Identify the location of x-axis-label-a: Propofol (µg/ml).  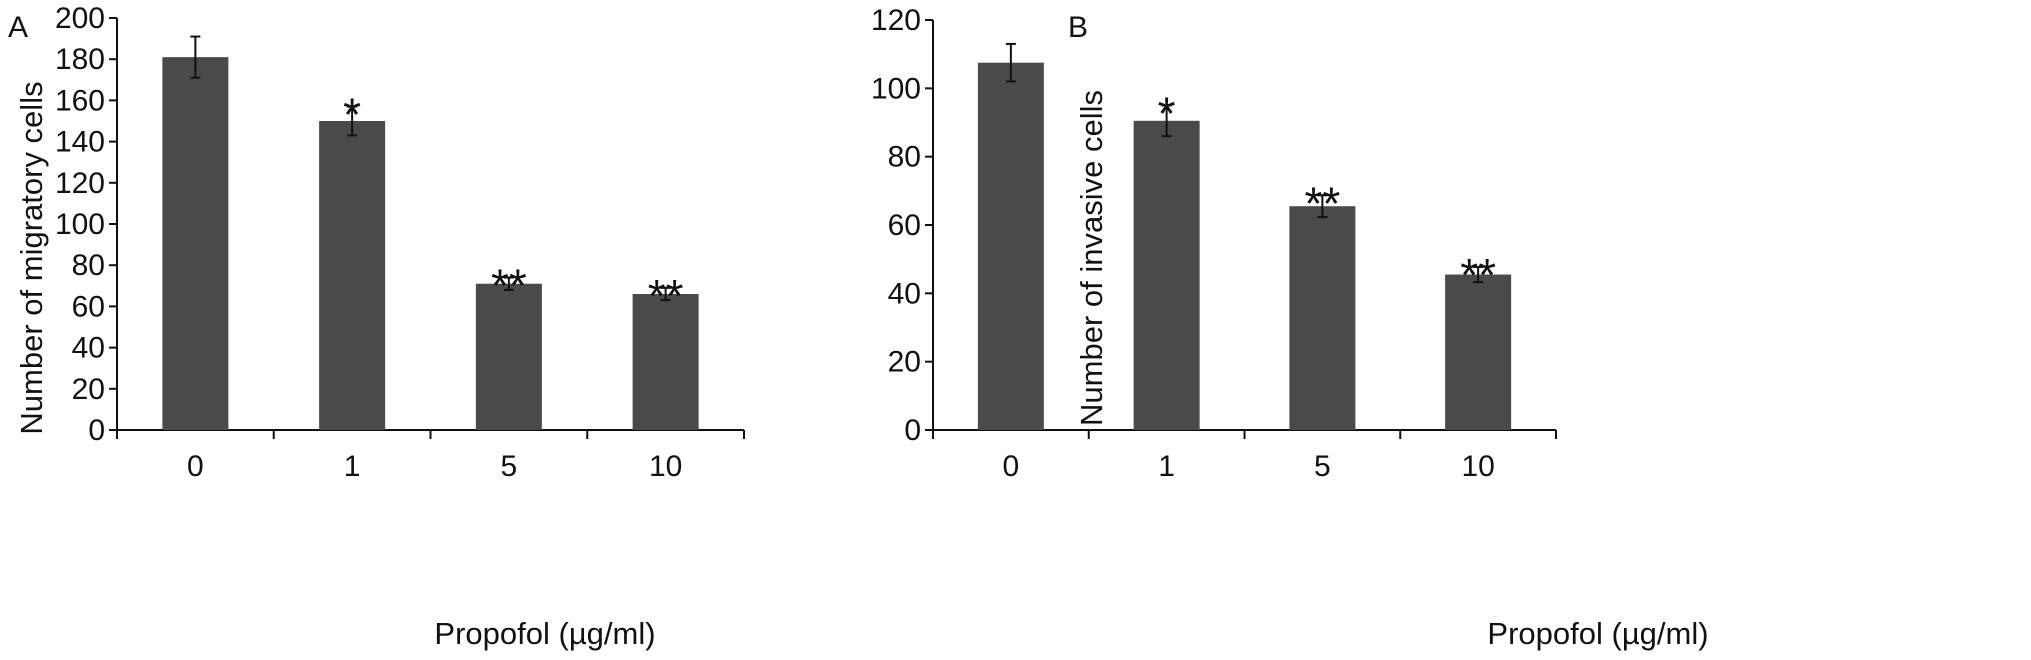
(544, 633).